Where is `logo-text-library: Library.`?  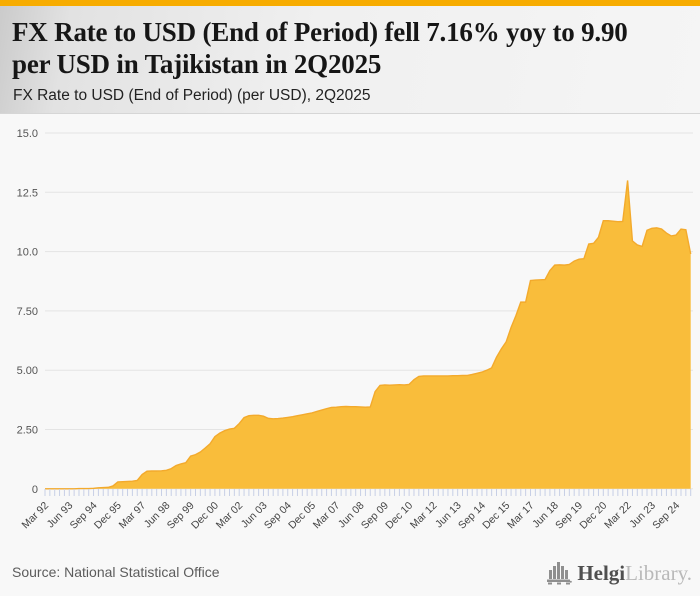
logo-text-library: Library. is located at coordinates (658, 573).